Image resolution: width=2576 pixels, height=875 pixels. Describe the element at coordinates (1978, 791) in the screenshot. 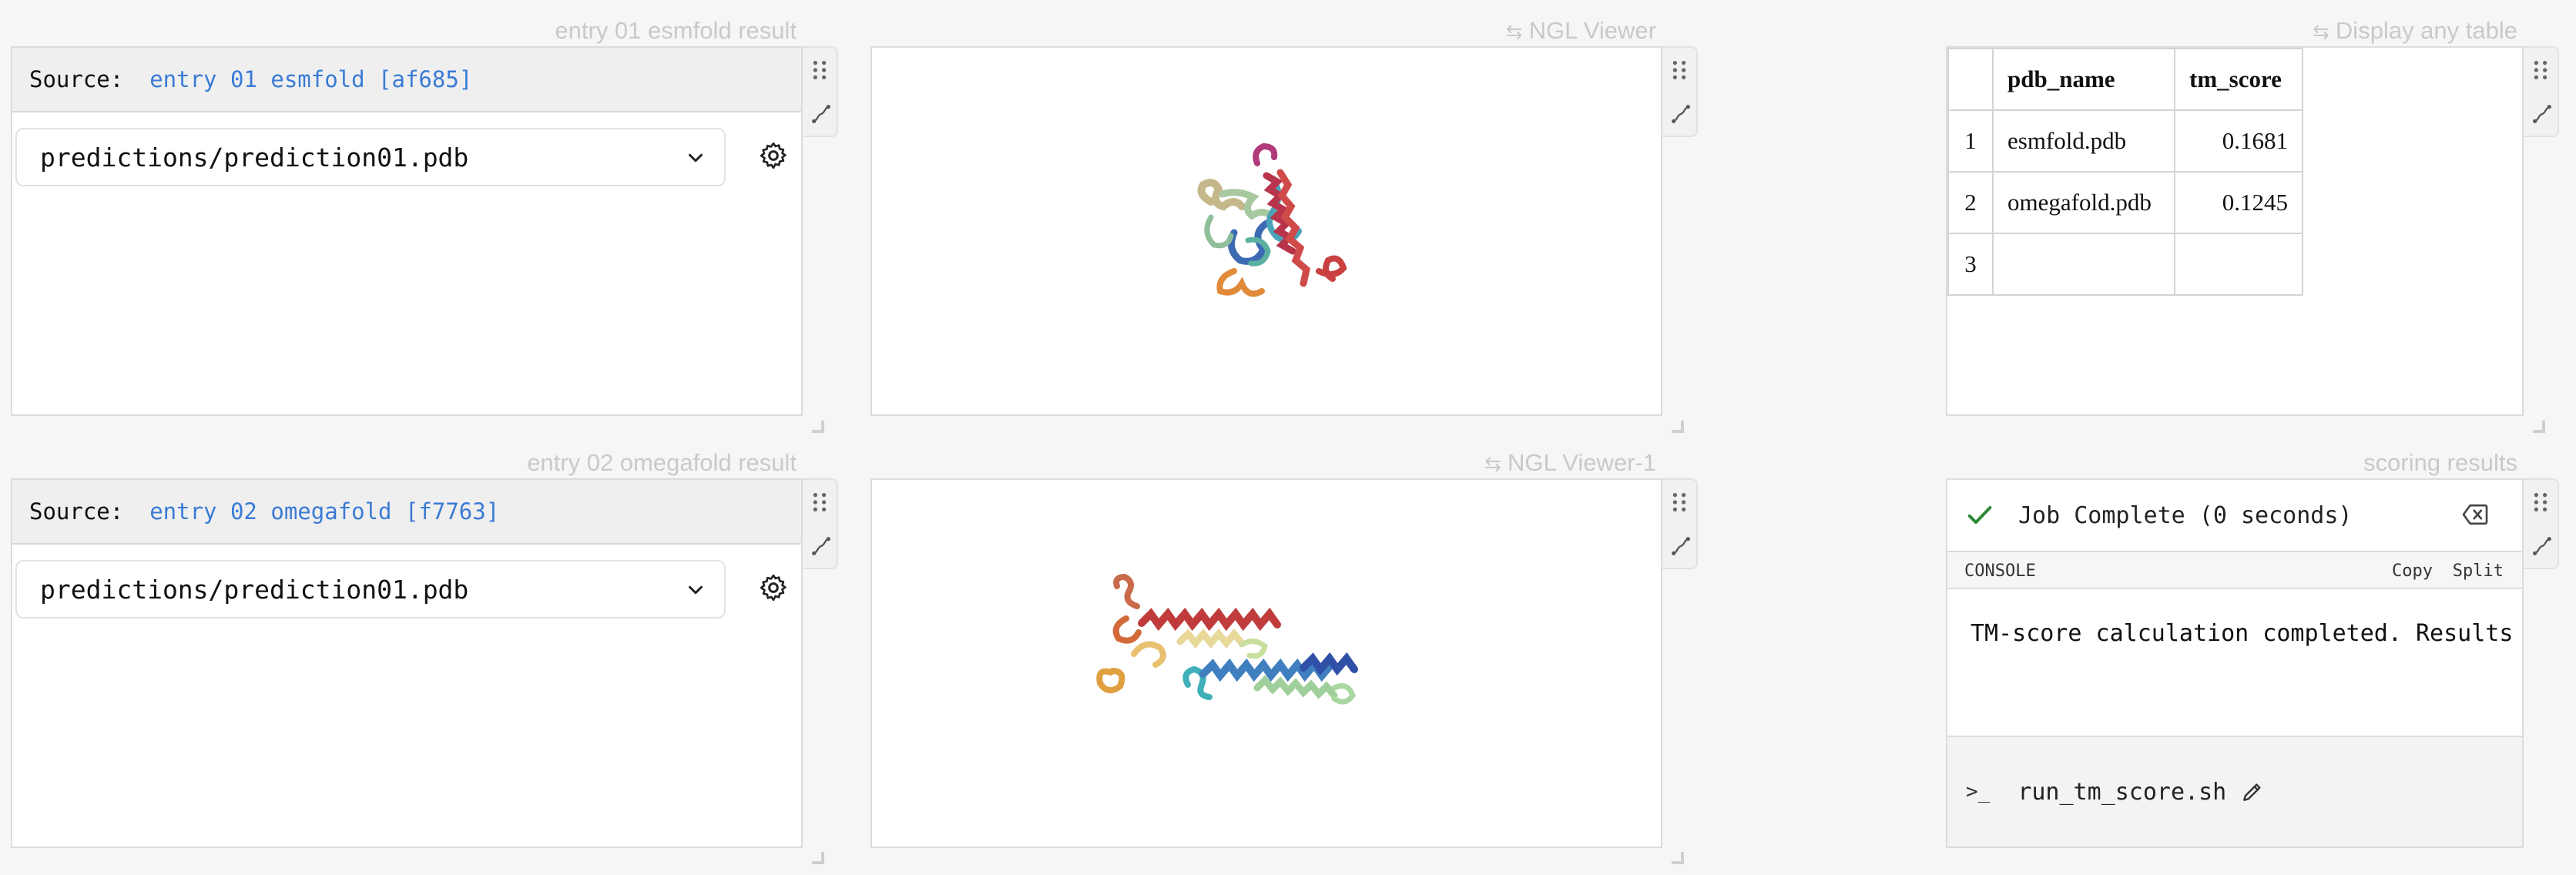

I see `terminal-prompt-icon: >_` at that location.